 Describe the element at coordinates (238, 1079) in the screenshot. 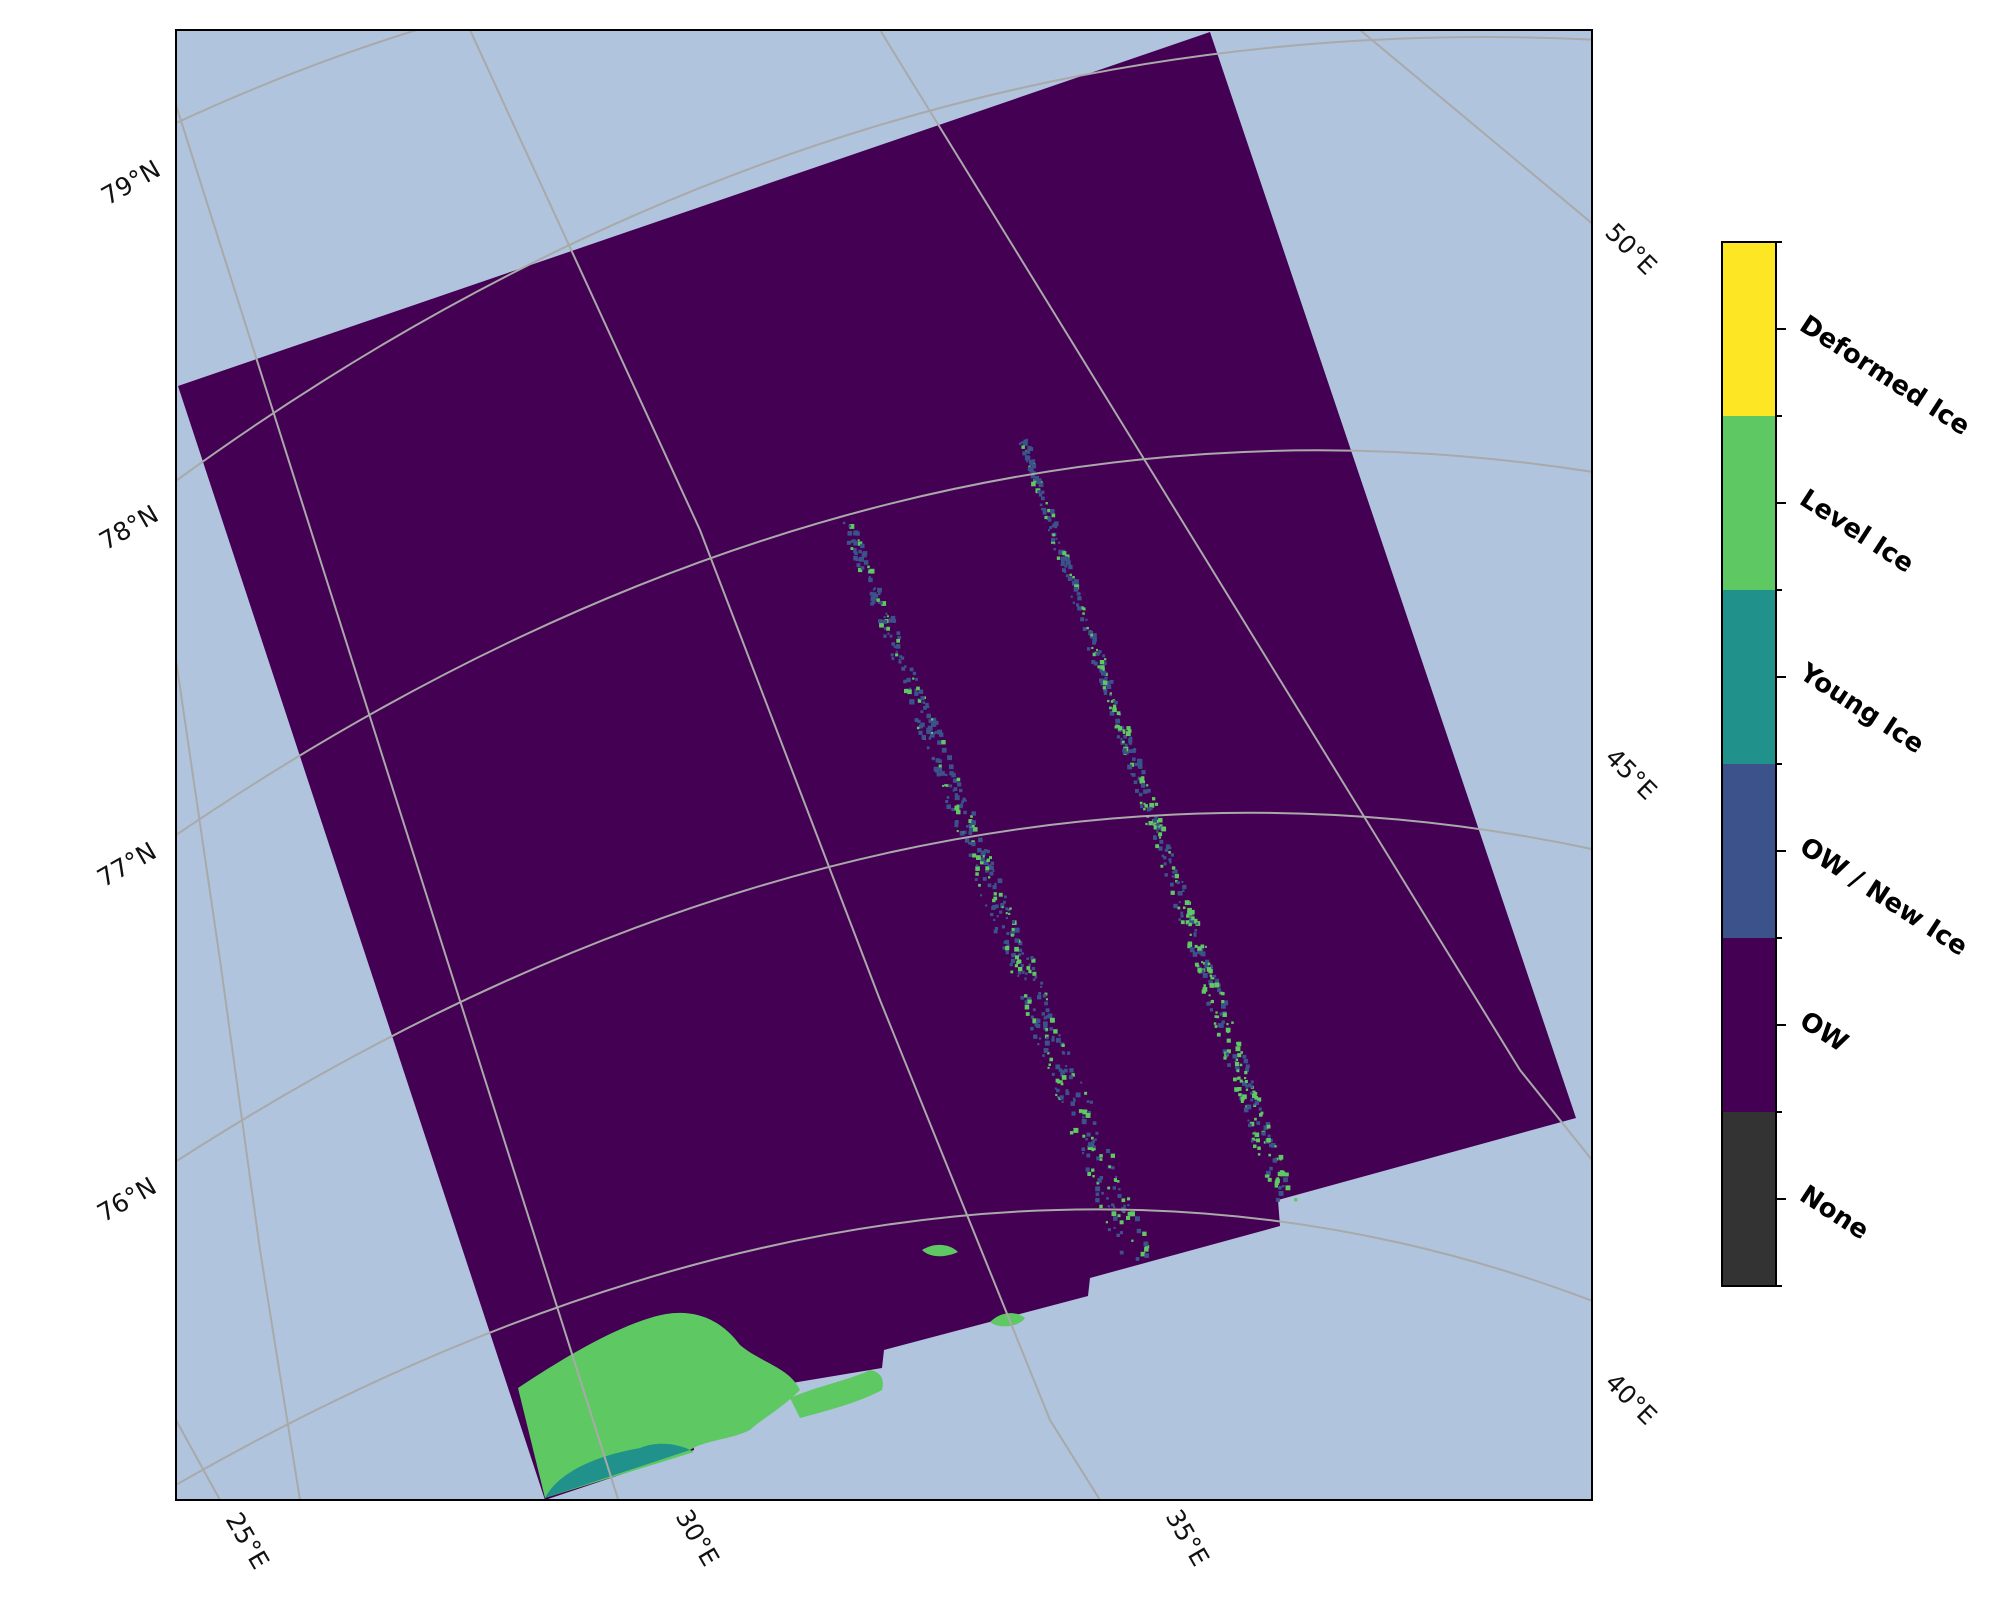

I see `lon-line-left` at that location.